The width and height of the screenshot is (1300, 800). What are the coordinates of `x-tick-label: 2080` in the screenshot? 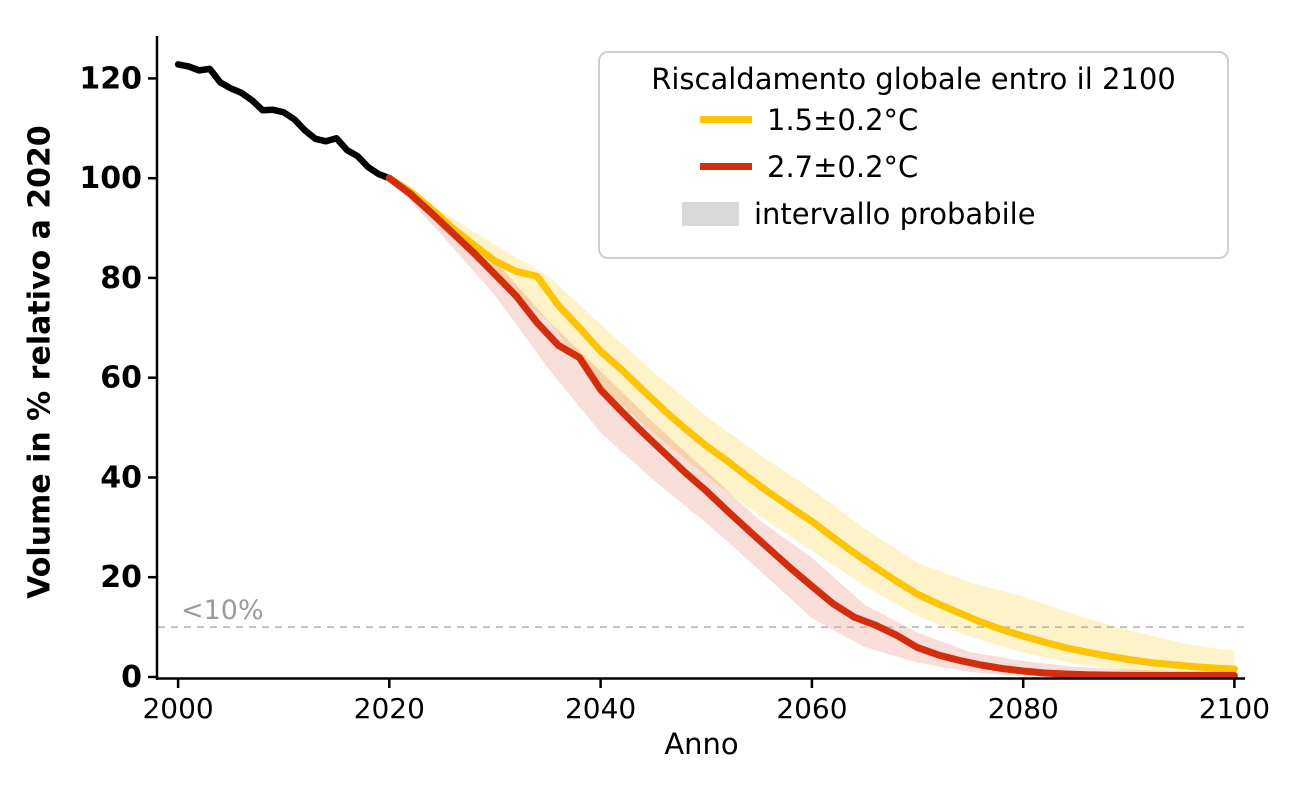 It's located at (1023, 708).